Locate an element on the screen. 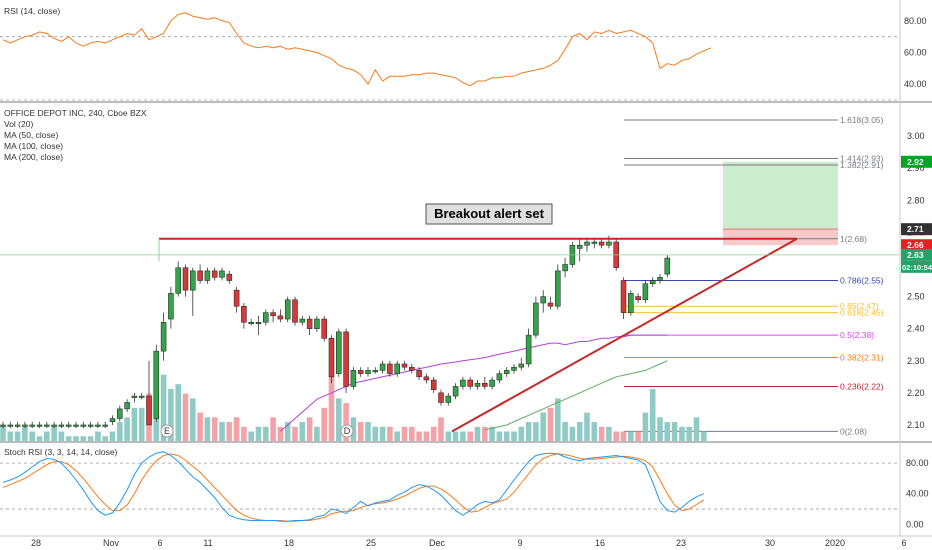 The image size is (932, 550). price-chart-title: OFFICE DEPOT INC, 240, Cboe BZX is located at coordinates (75, 113).